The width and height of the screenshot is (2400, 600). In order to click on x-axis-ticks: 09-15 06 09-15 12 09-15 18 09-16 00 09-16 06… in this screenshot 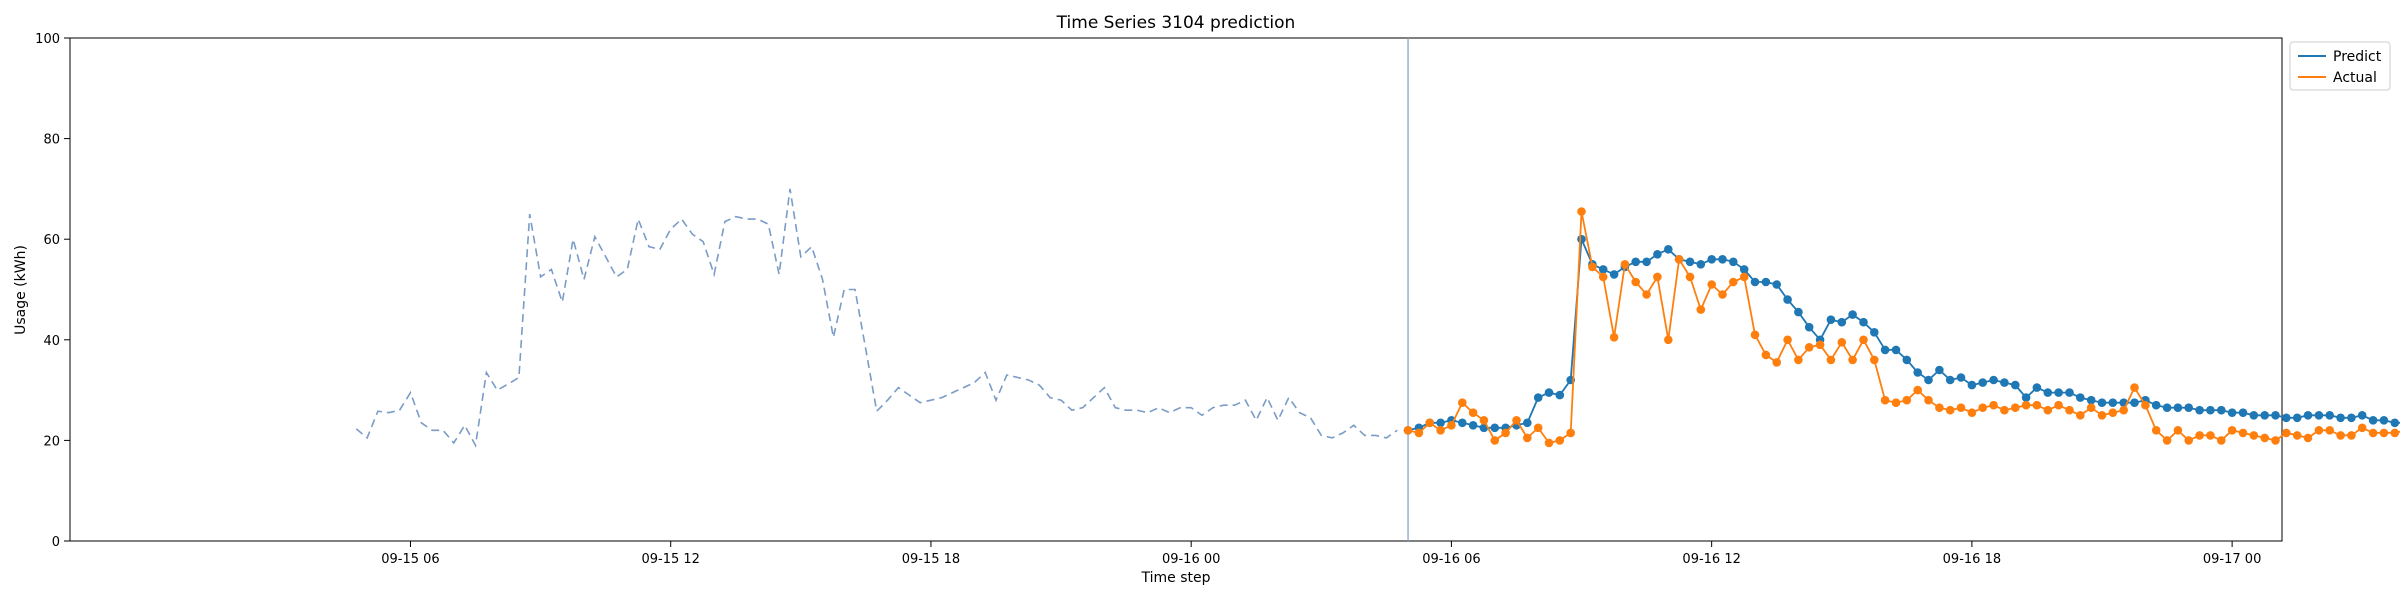, I will do `click(1321, 554)`.